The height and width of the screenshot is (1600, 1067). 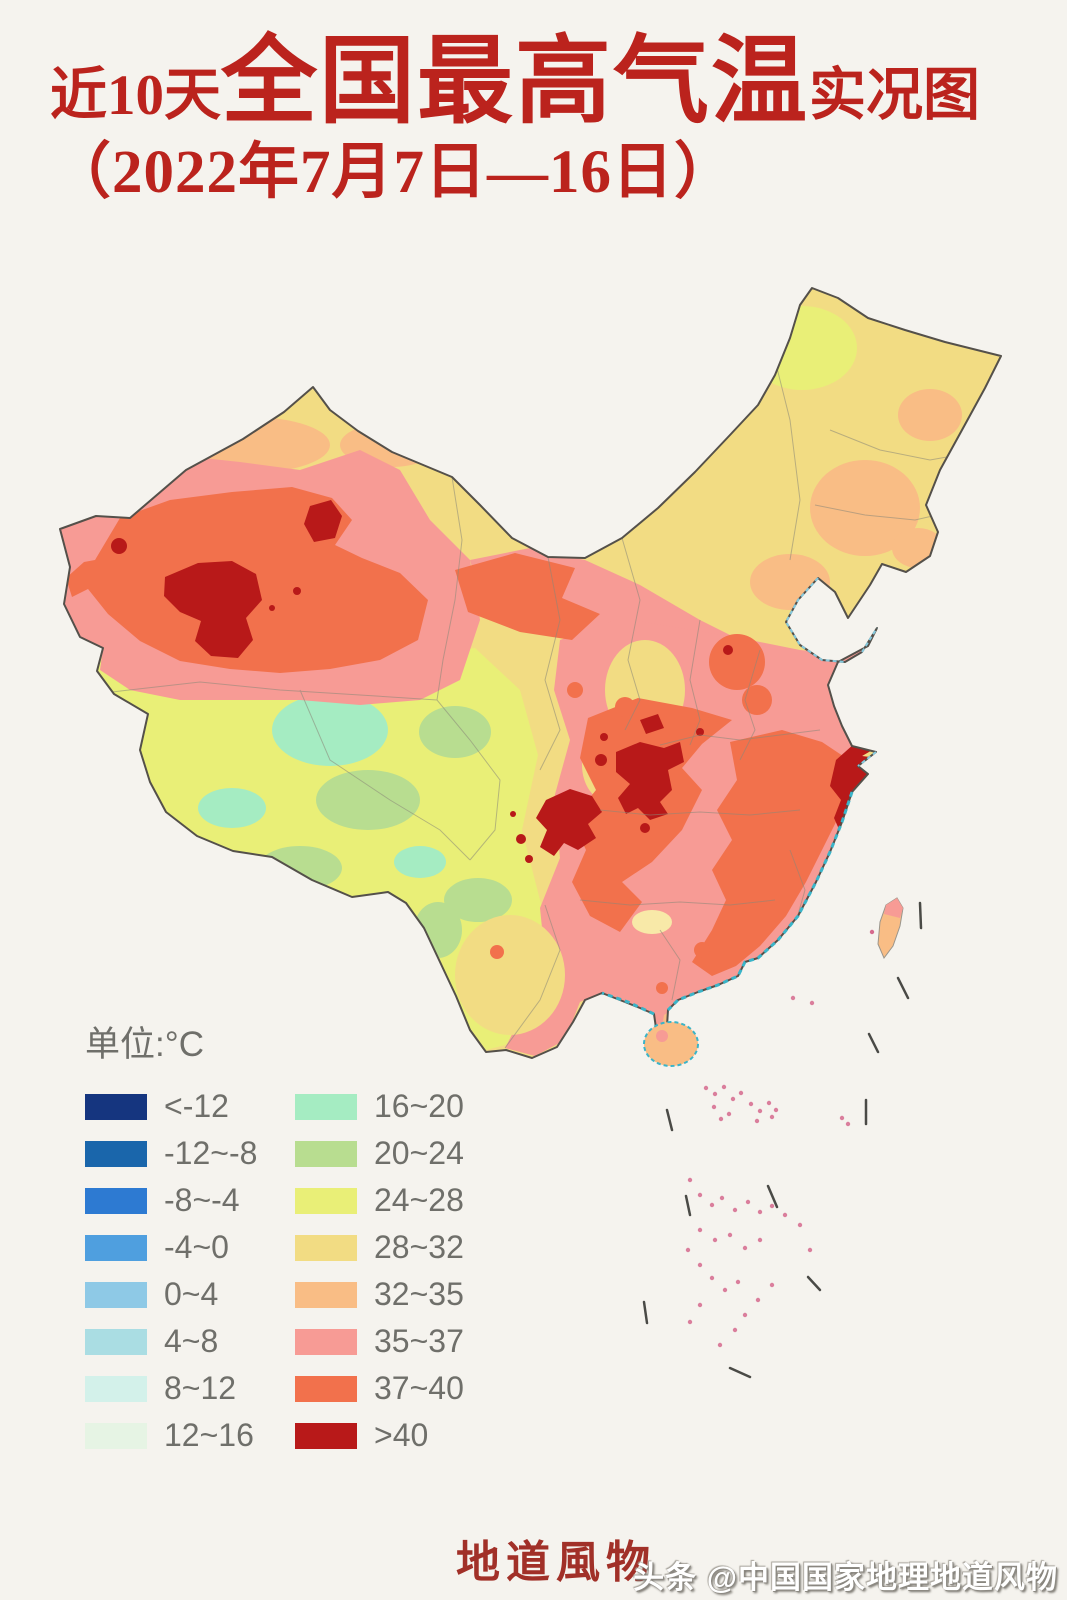 I want to click on legend-row: -12~-8, so click(x=190, y=1153).